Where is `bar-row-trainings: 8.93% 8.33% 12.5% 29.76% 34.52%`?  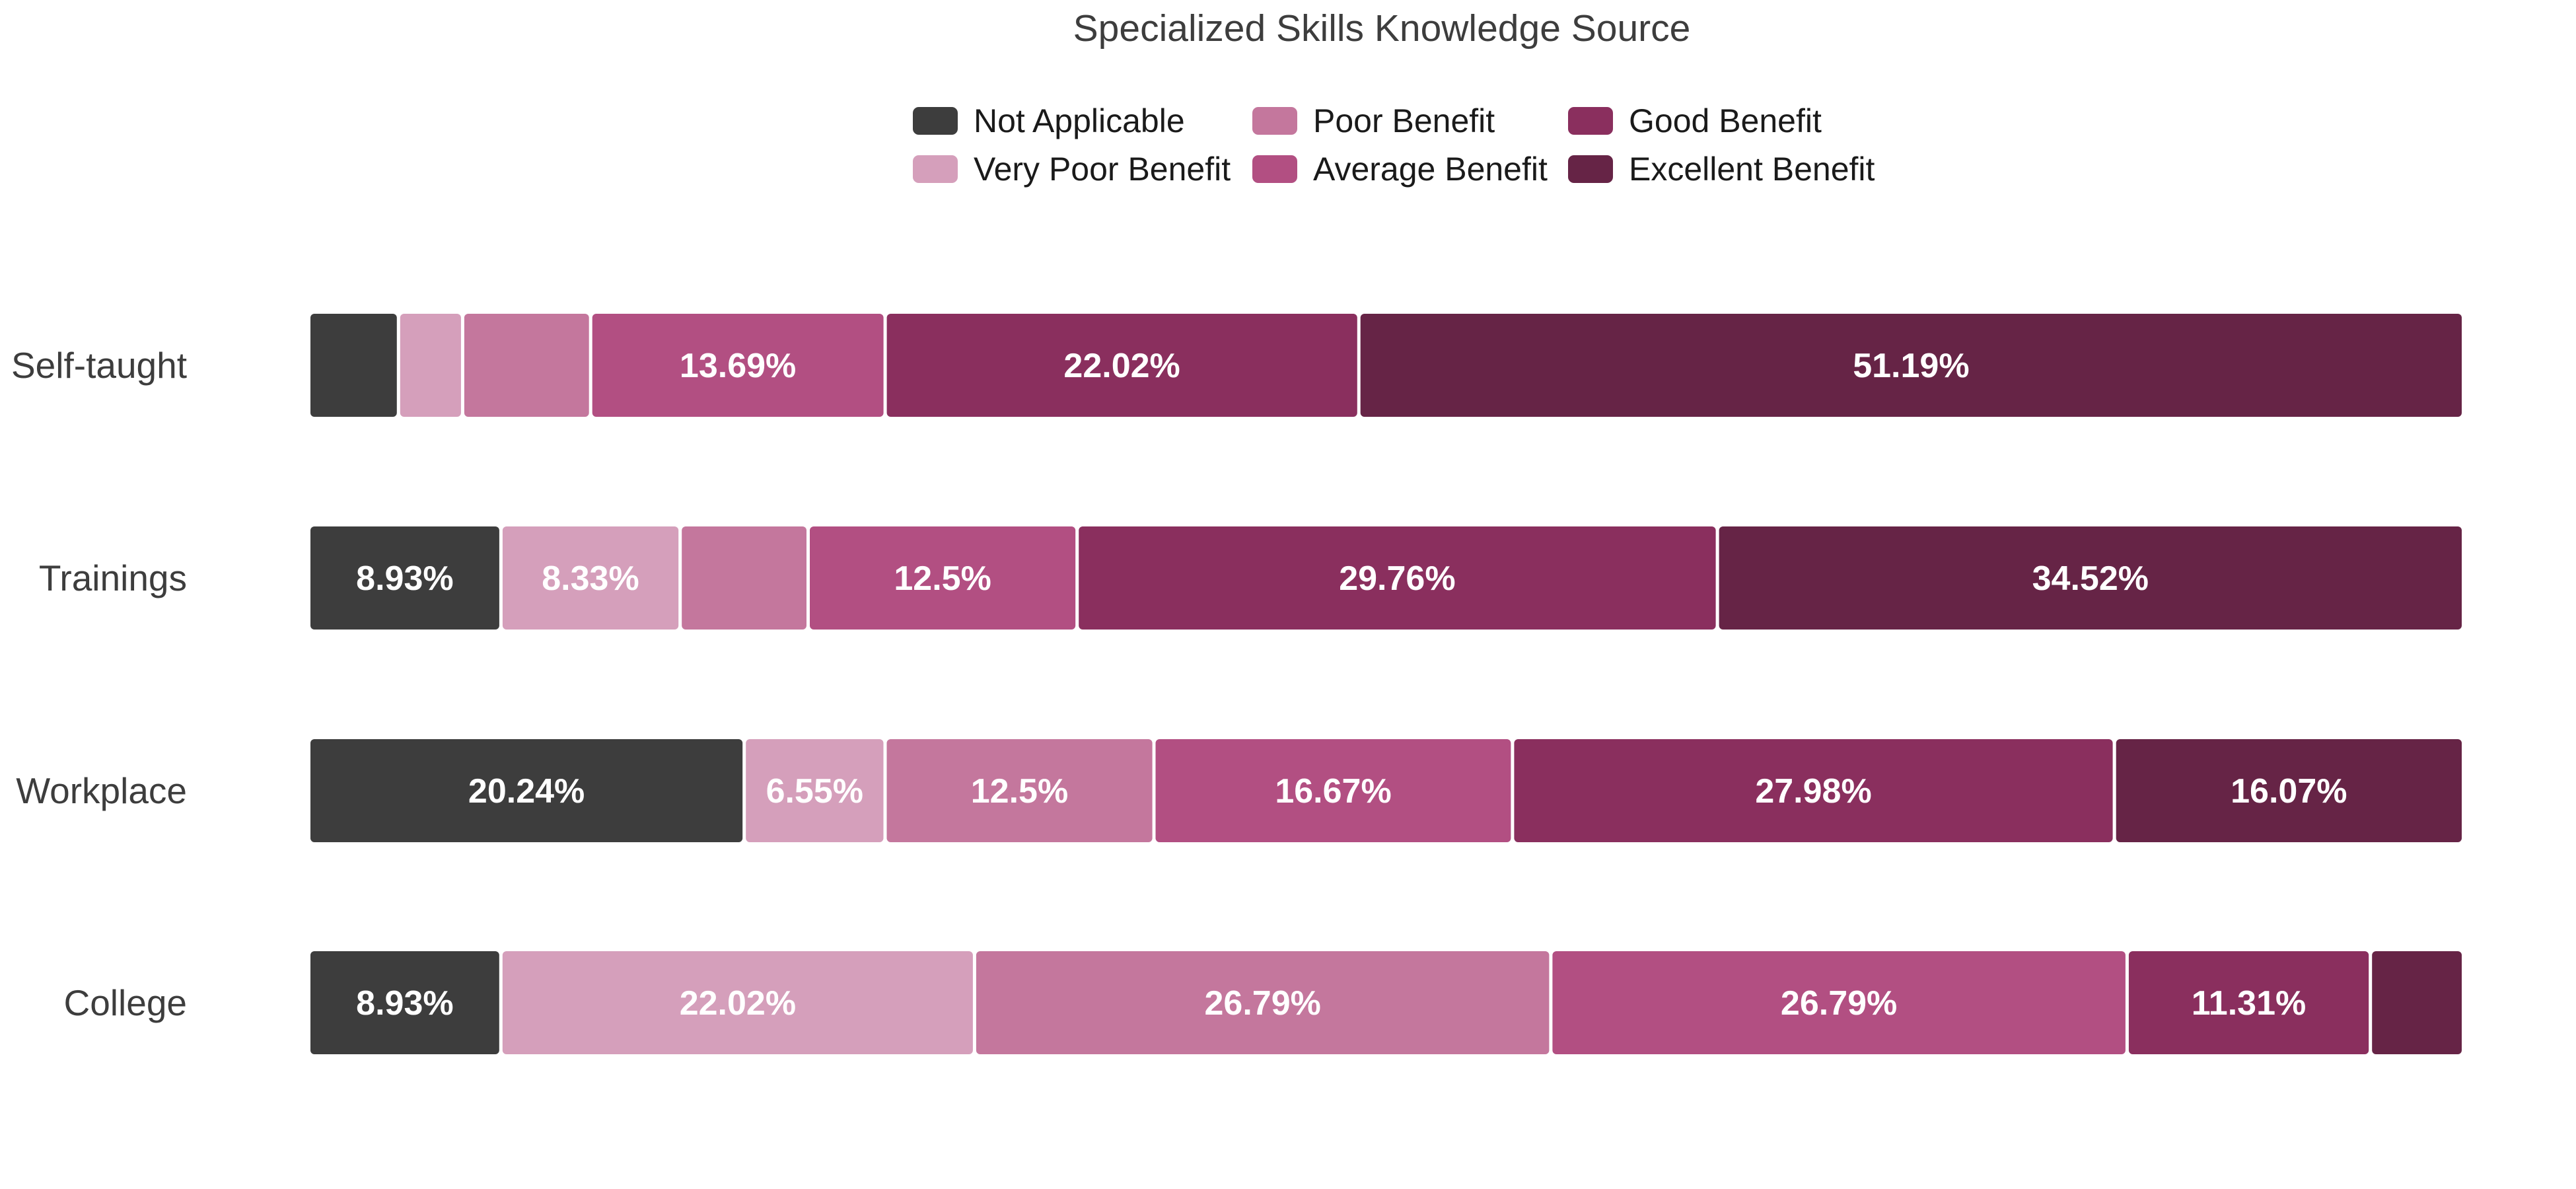
bar-row-trainings: 8.93% 8.33% 12.5% 29.76% 34.52% is located at coordinates (1386, 578).